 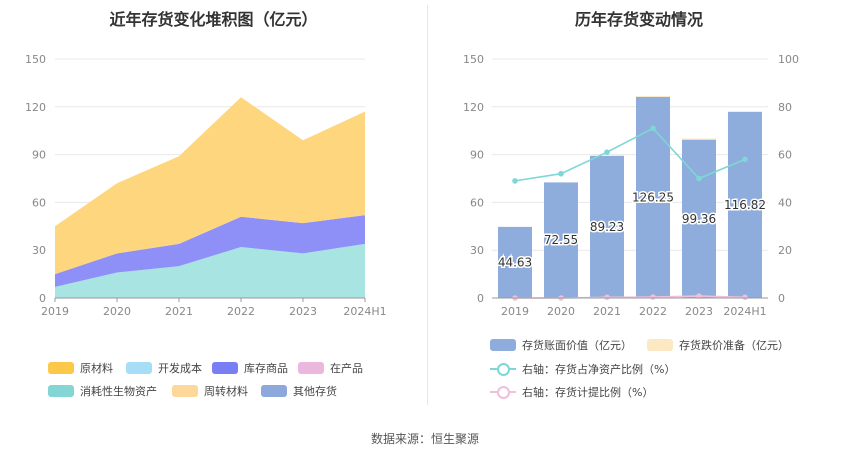 I want to click on bar-value-label: 99.36, so click(x=699, y=219).